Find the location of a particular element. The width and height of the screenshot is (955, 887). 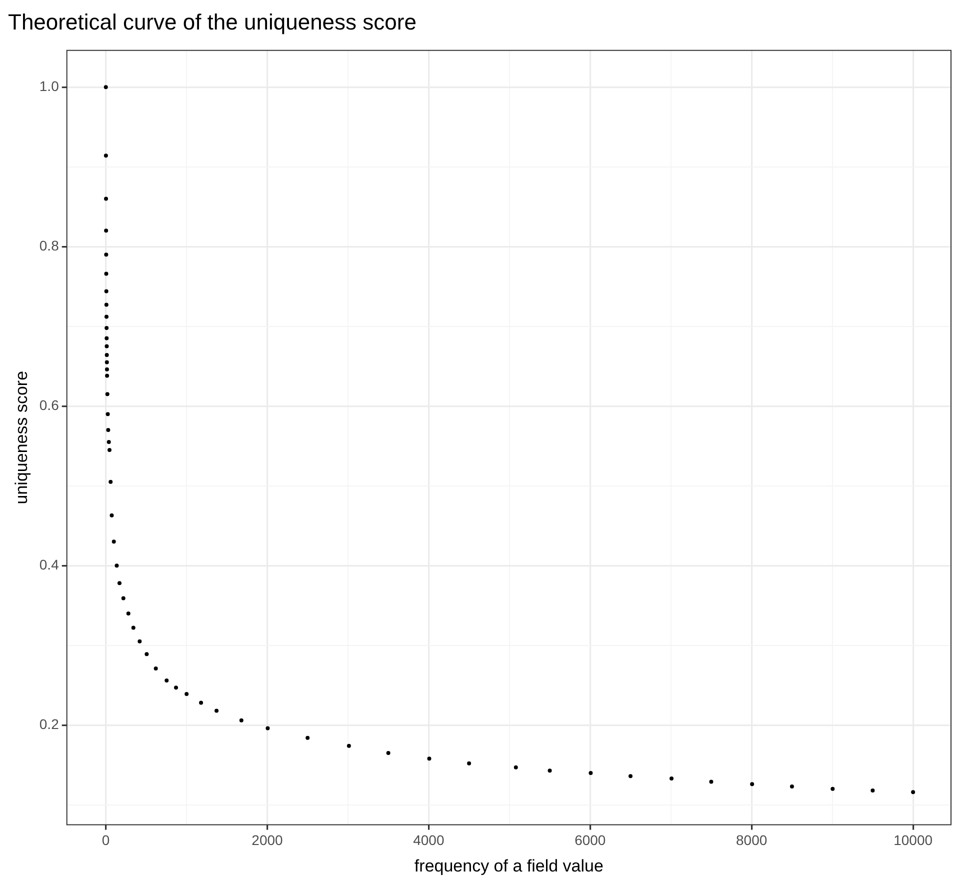

x-axis-title: frequency of a field value is located at coordinates (509, 866).